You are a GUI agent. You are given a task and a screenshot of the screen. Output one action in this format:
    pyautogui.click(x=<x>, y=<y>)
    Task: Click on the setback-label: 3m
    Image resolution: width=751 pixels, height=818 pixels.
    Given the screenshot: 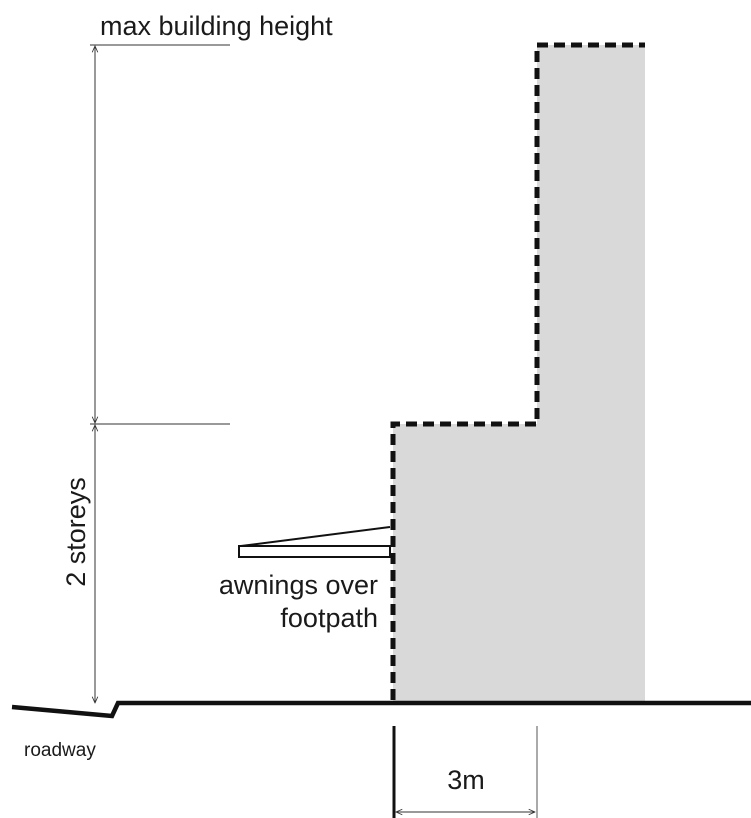 What is the action you would take?
    pyautogui.click(x=466, y=780)
    